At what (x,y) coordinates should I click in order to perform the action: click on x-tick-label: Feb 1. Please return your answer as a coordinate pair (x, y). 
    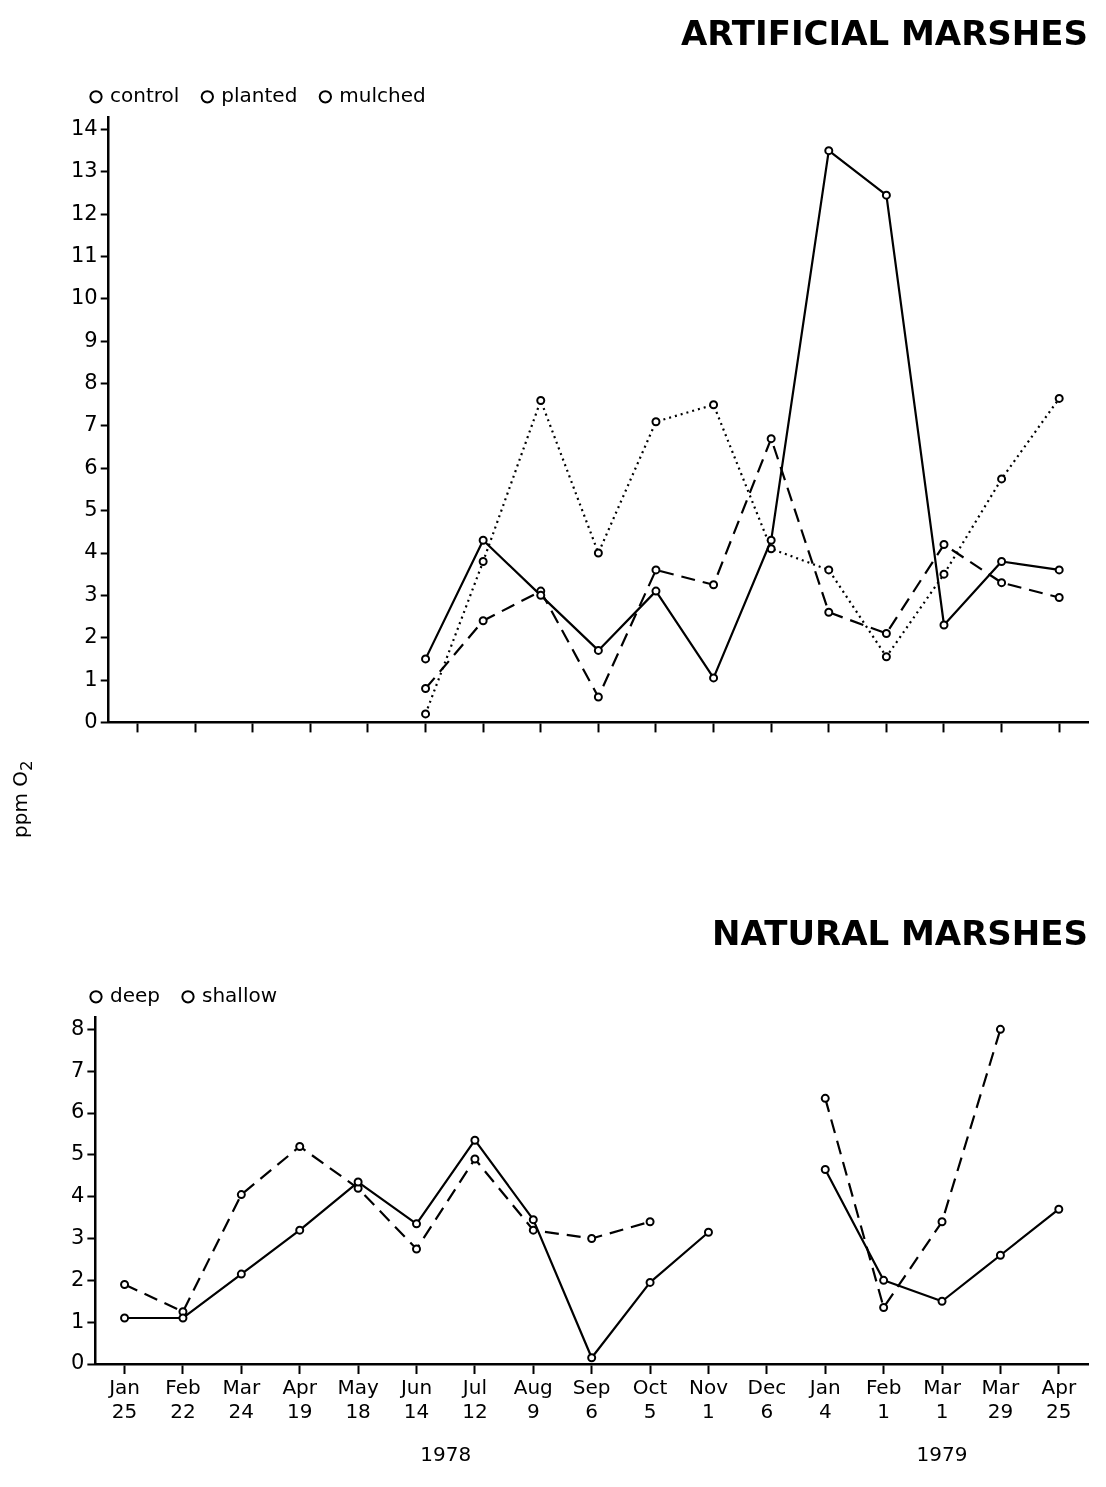
    Looking at the image, I should click on (883, 1399).